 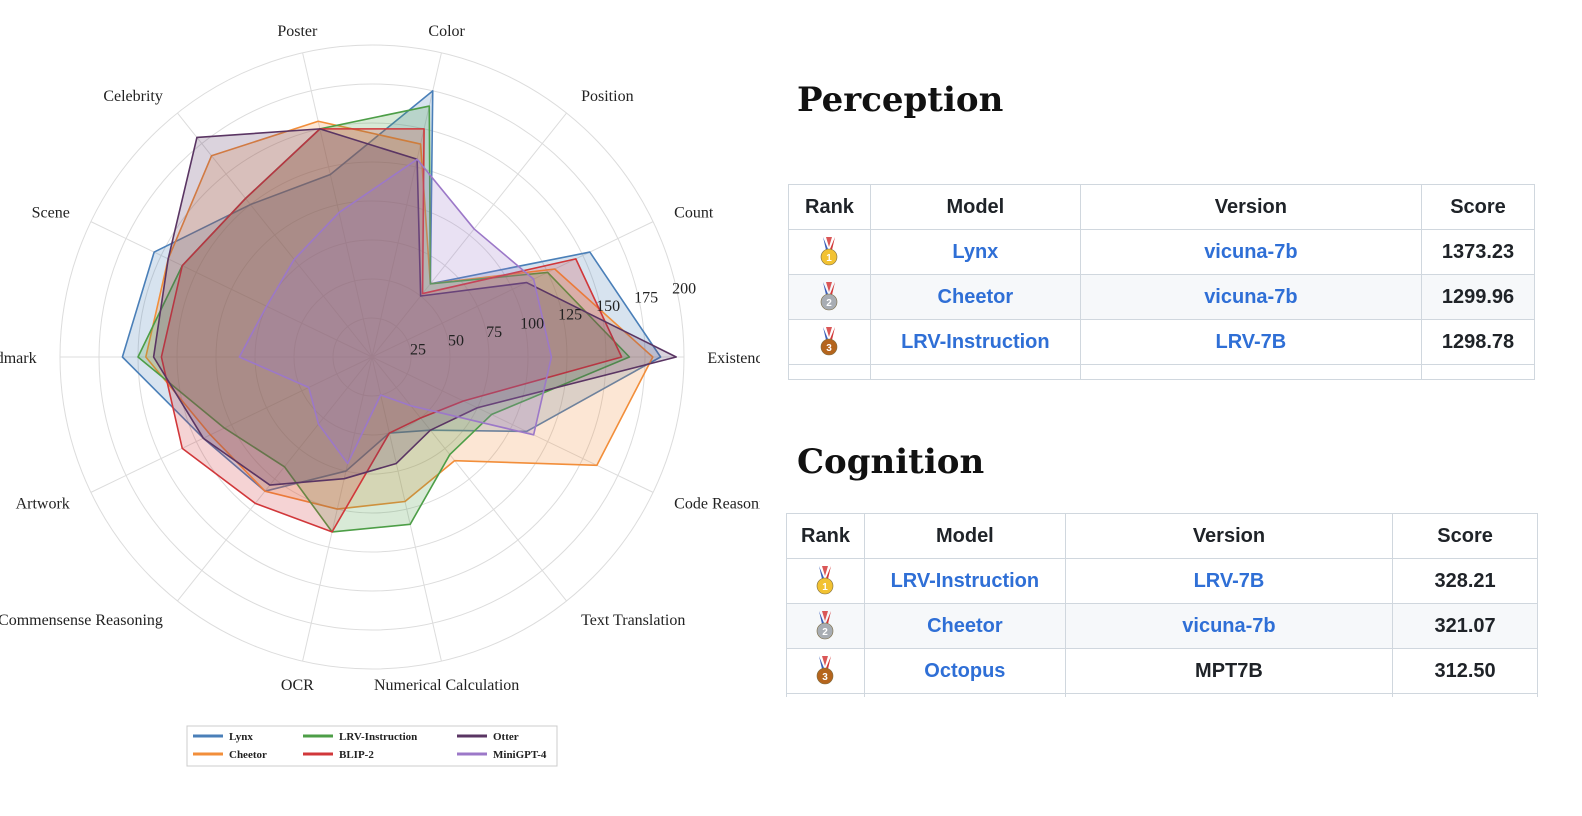 I want to click on axis-label-ocr: OCR, so click(x=297, y=685).